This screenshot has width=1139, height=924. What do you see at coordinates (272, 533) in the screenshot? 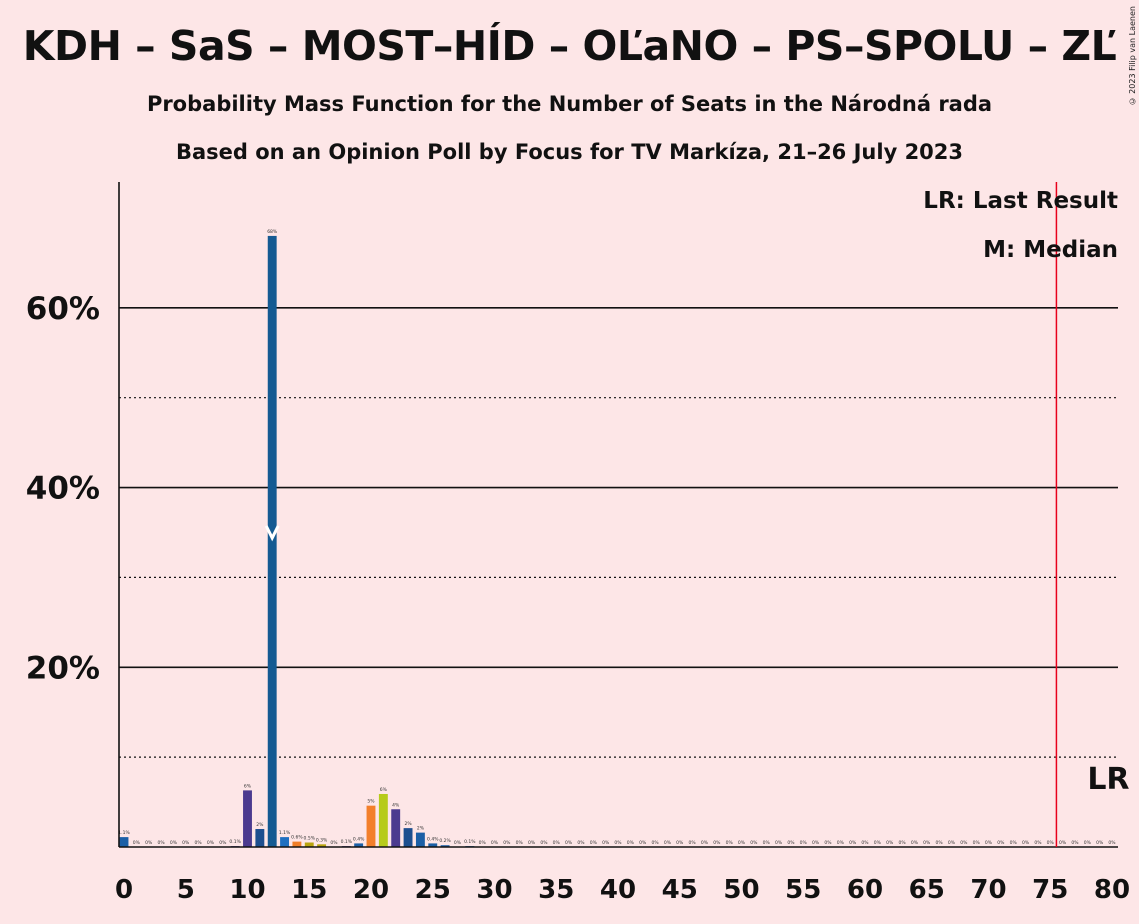
I see `median-marker` at bounding box center [272, 533].